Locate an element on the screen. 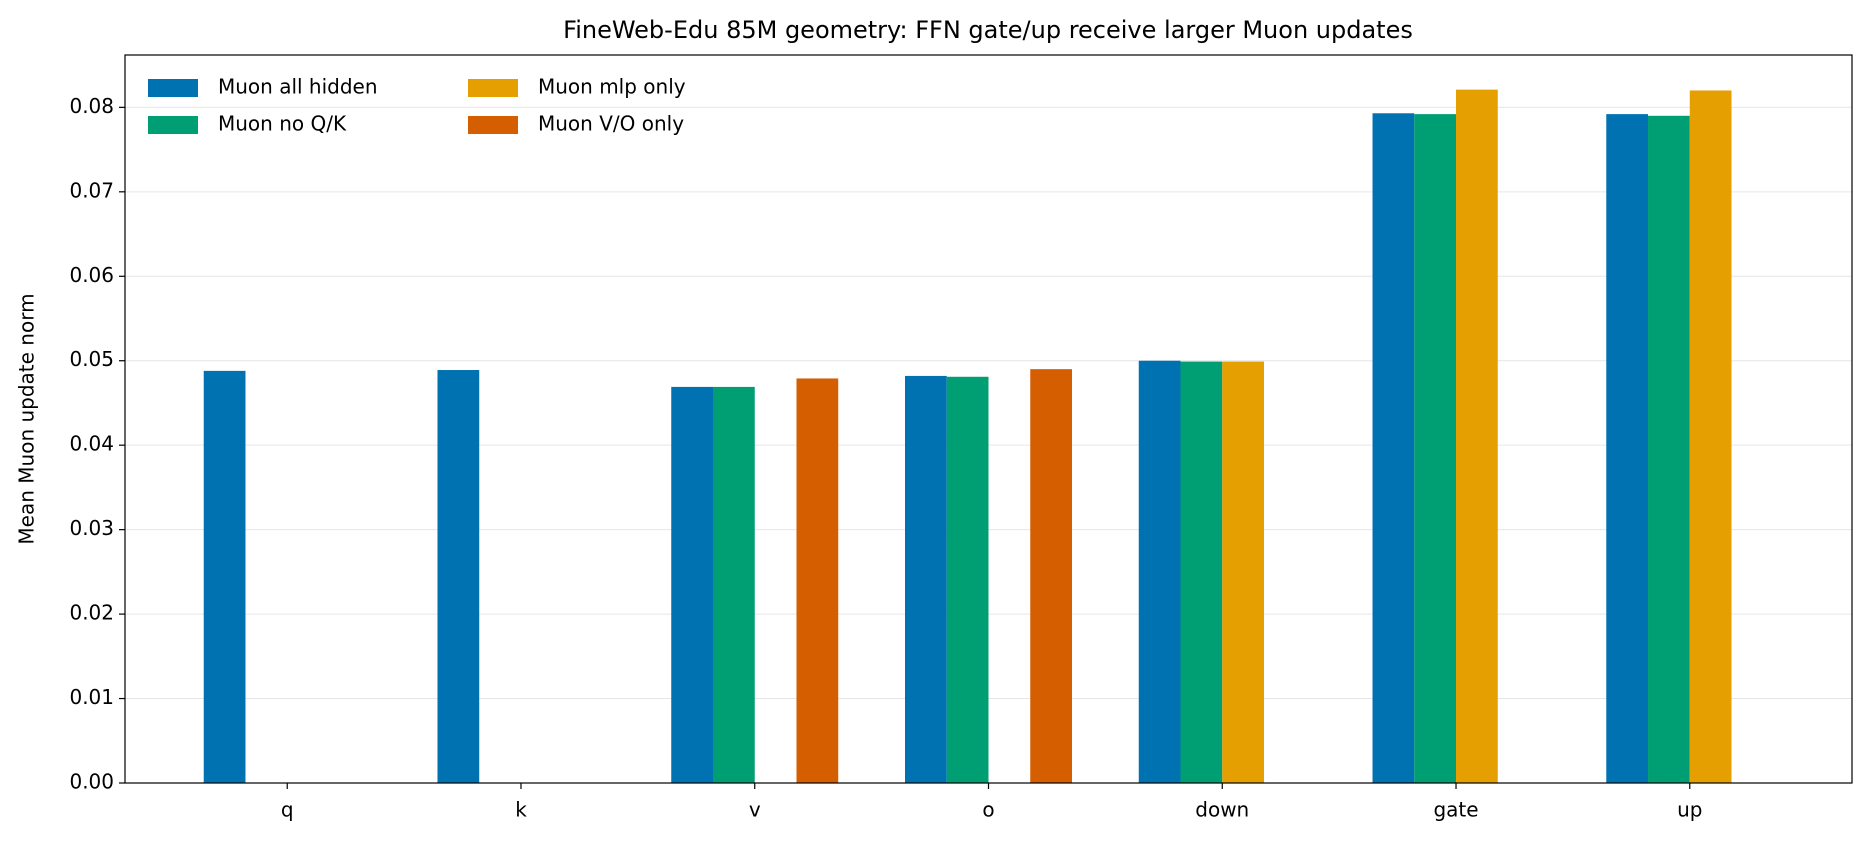 The height and width of the screenshot is (842, 1871). legend-label: Muon all hidden is located at coordinates (298, 87).